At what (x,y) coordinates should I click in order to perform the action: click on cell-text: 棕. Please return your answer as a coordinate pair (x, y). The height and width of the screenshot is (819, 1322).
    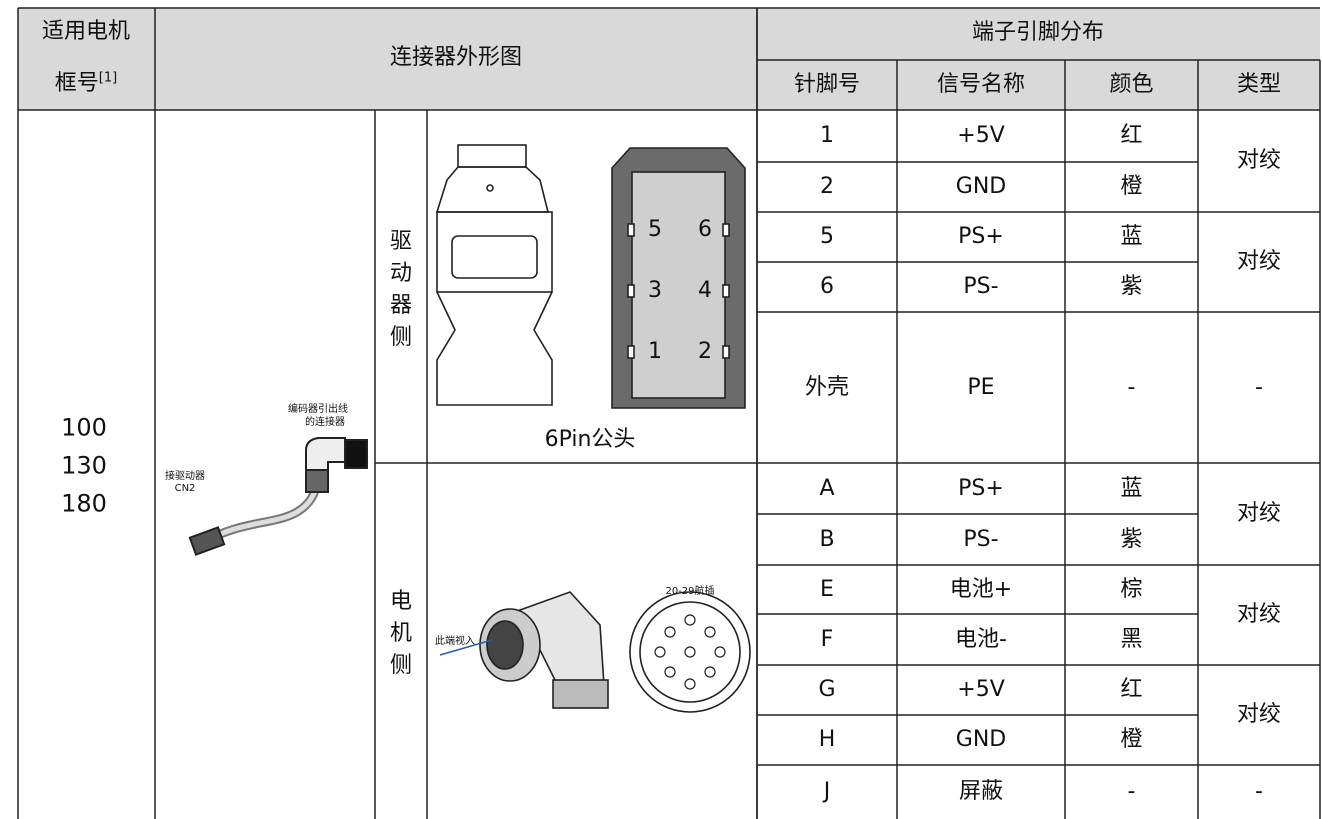
    Looking at the image, I should click on (1131, 589).